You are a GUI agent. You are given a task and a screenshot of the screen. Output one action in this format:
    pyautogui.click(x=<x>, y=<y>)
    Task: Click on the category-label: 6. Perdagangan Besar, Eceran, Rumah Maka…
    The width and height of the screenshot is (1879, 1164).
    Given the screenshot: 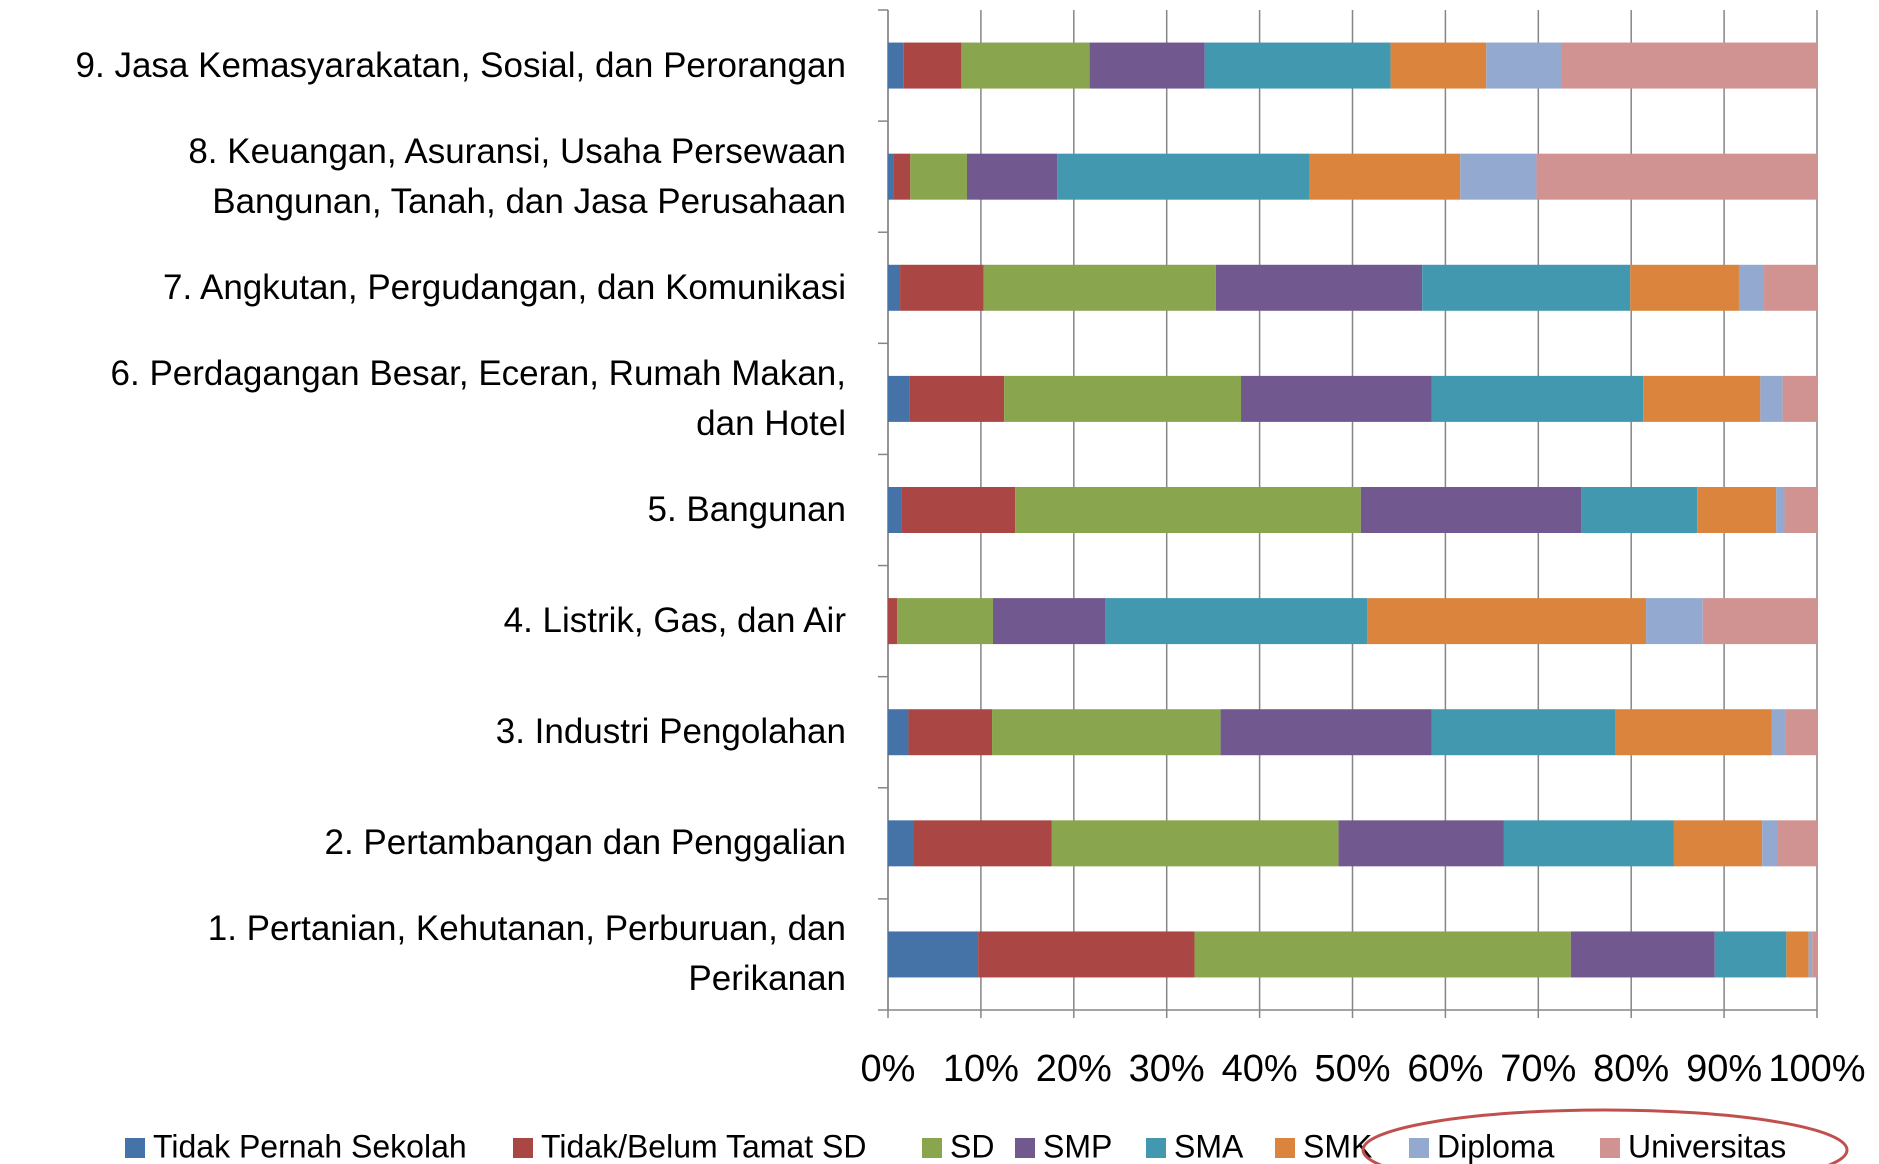 What is the action you would take?
    pyautogui.click(x=478, y=398)
    